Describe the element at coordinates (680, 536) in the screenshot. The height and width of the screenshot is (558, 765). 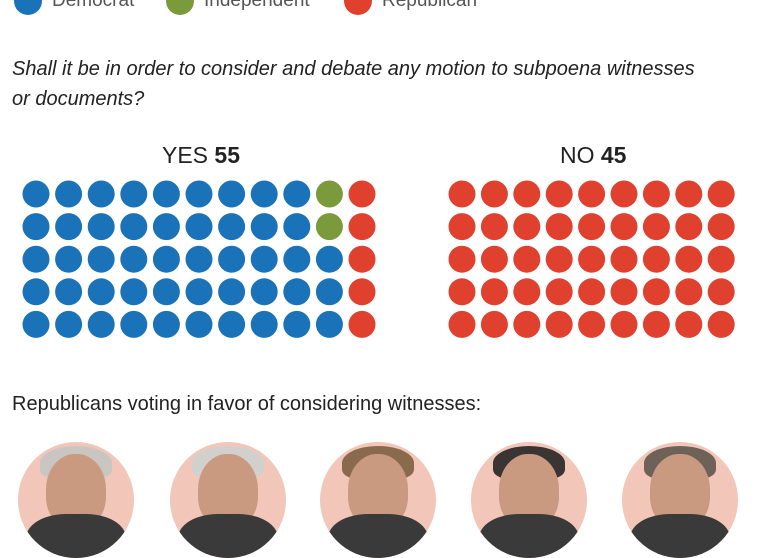
I see `portrait-5-suit` at that location.